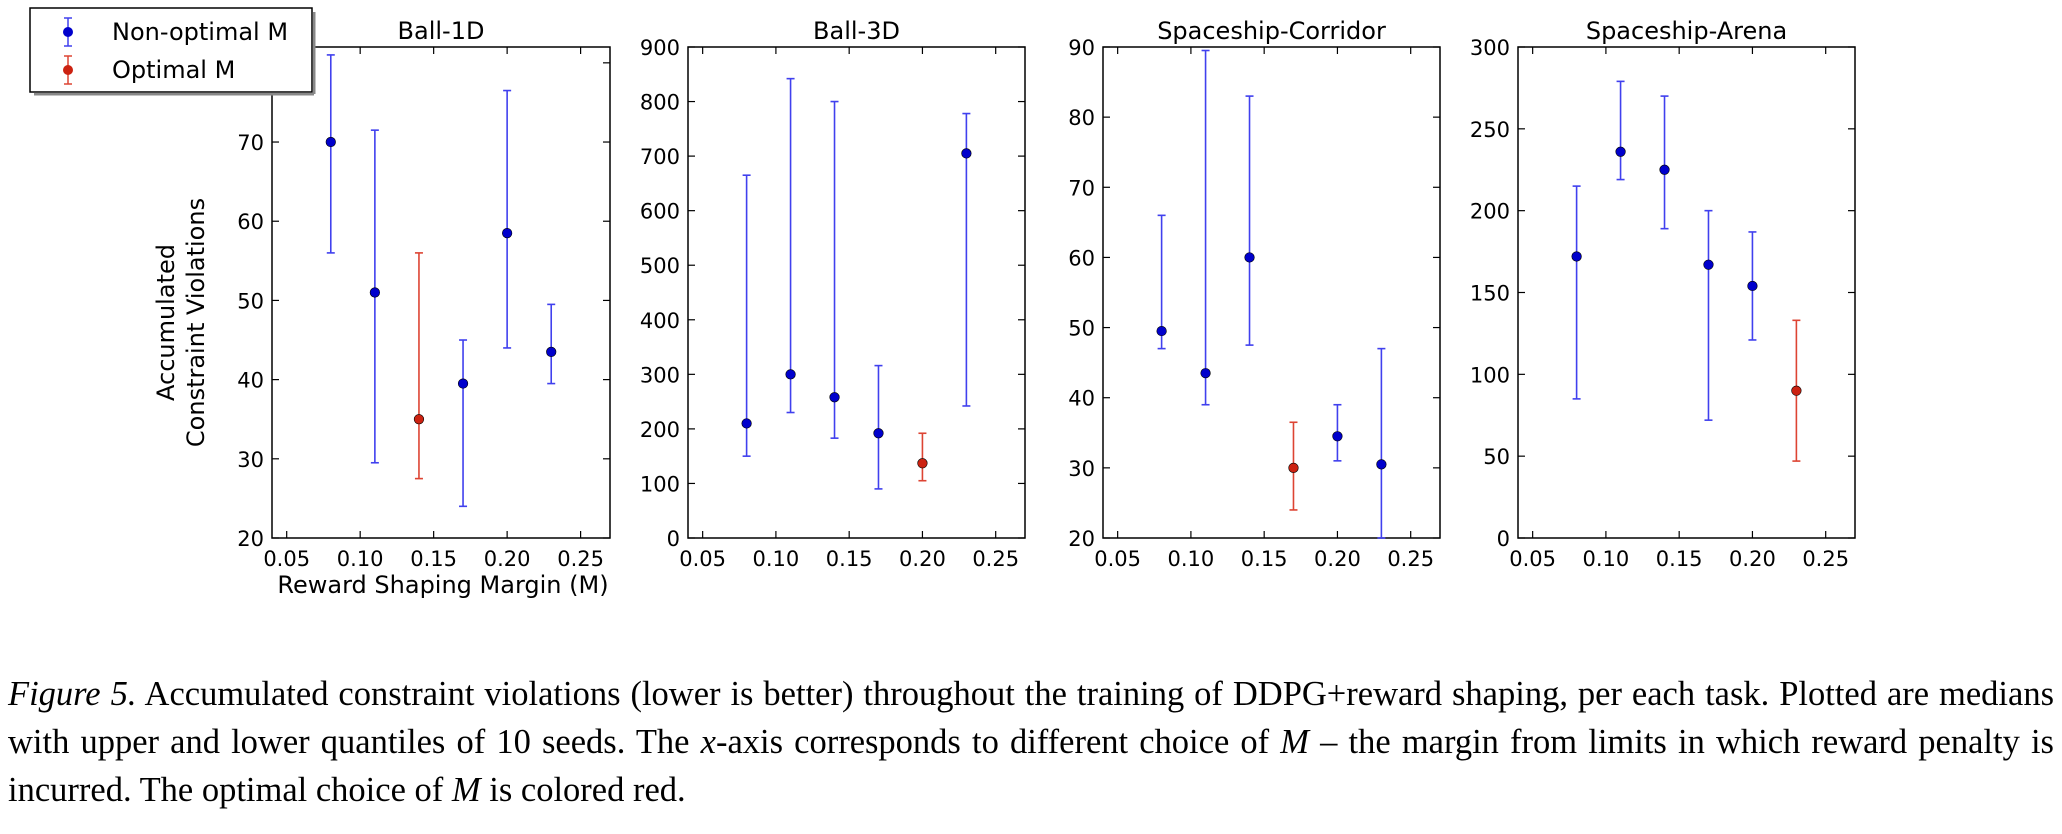 Image resolution: width=2062 pixels, height=834 pixels. I want to click on legend: Non-optimal M Optimal M, so click(172, 51).